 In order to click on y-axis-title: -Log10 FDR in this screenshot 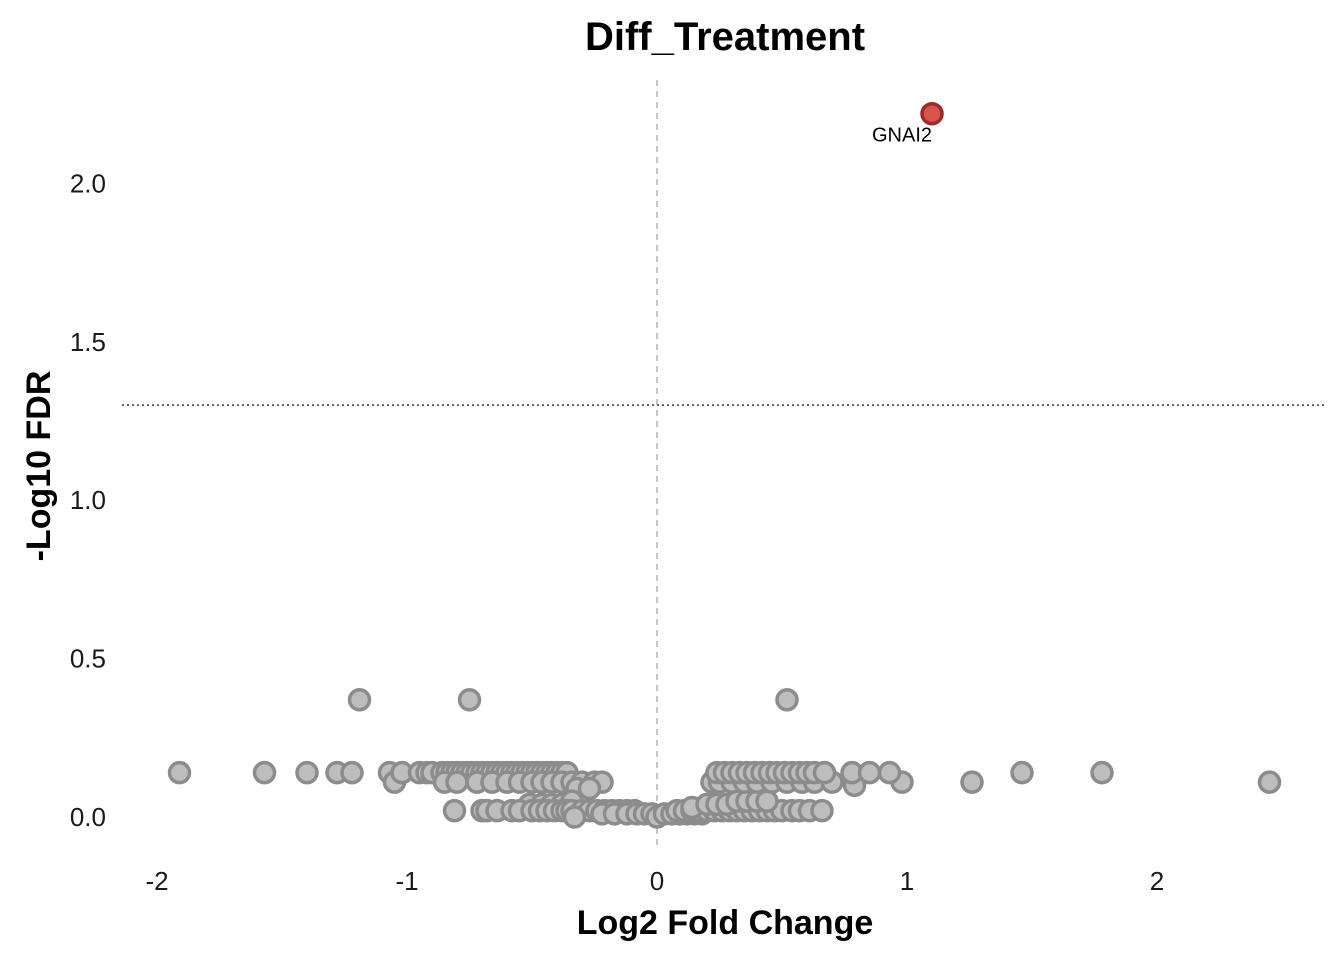, I will do `click(39, 466)`.